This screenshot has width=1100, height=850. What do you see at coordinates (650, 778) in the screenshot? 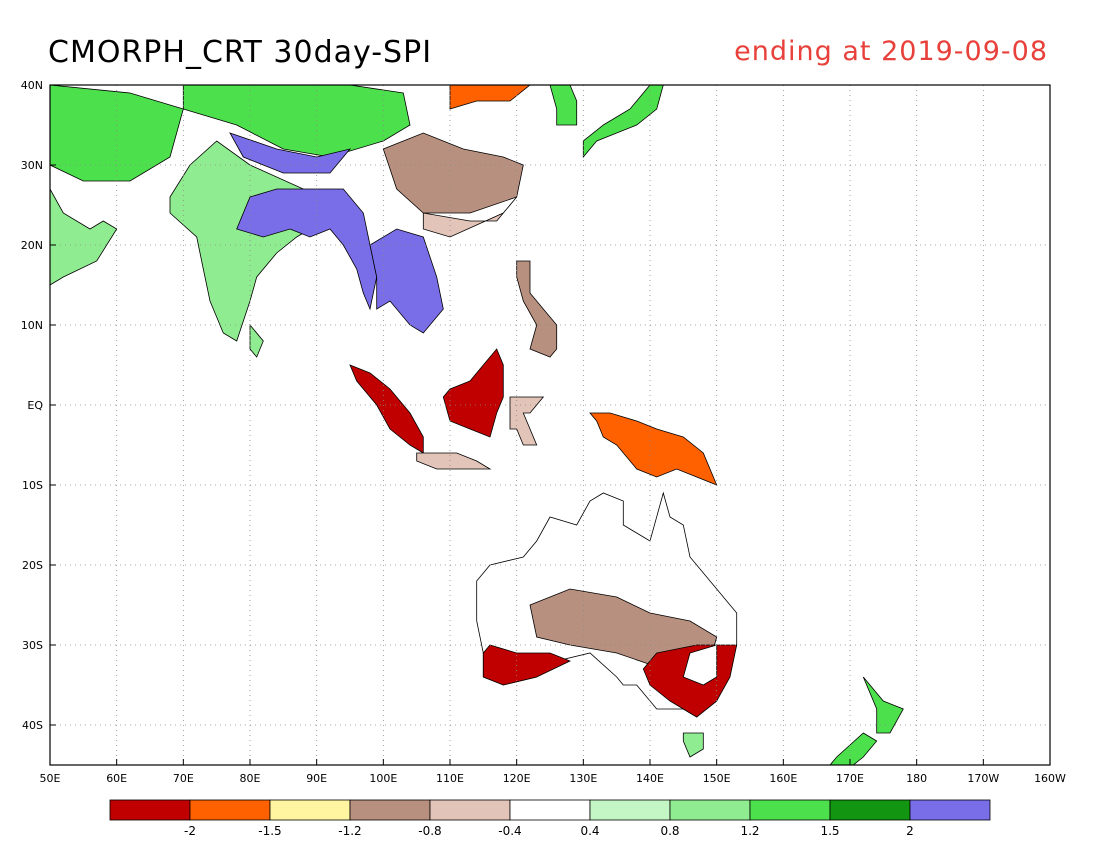
I see `longitude-tick-label: 140E` at bounding box center [650, 778].